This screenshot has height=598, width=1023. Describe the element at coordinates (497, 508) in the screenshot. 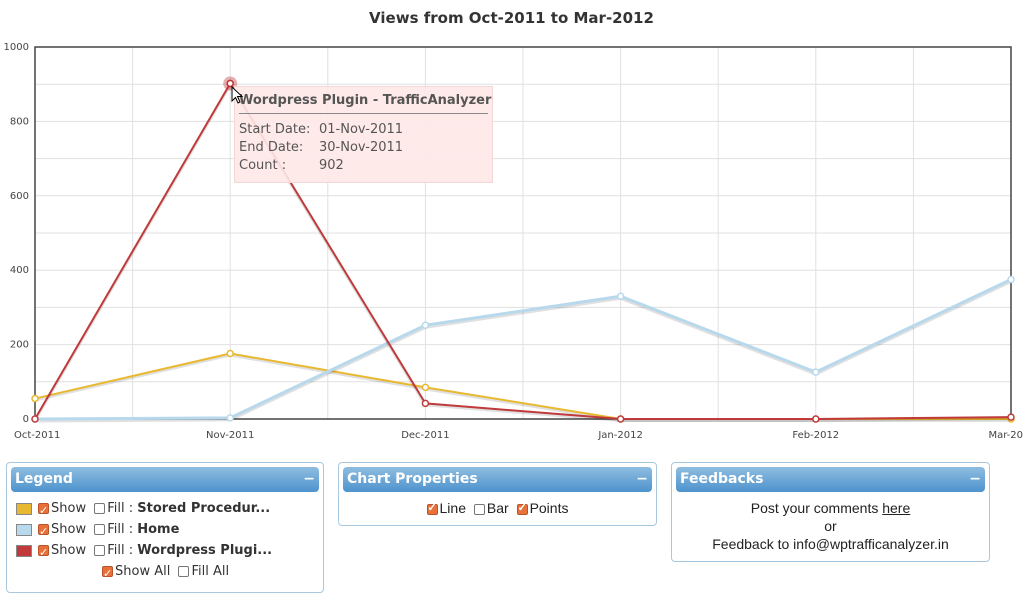

I see `bar-label: Bar` at that location.